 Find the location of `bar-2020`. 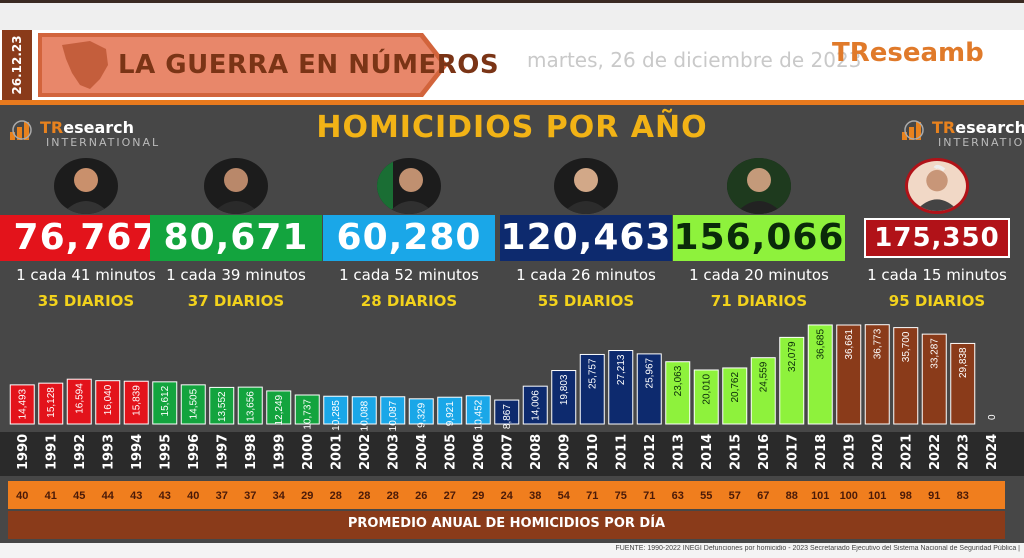

bar-2020 is located at coordinates (877, 374).